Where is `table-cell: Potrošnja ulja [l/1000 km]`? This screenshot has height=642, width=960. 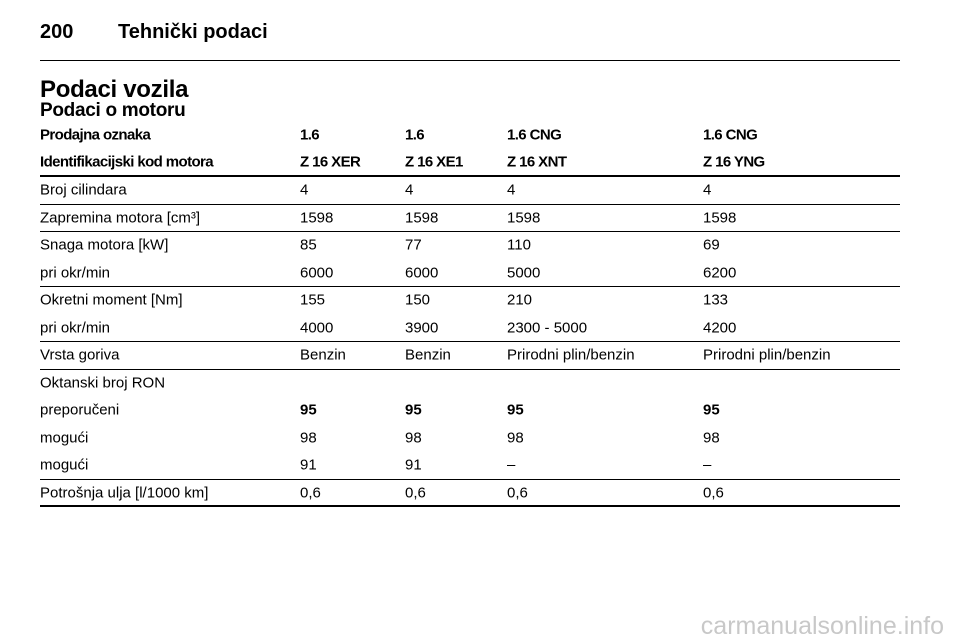
table-cell: Potrošnja ulja [l/1000 km] is located at coordinates (124, 492).